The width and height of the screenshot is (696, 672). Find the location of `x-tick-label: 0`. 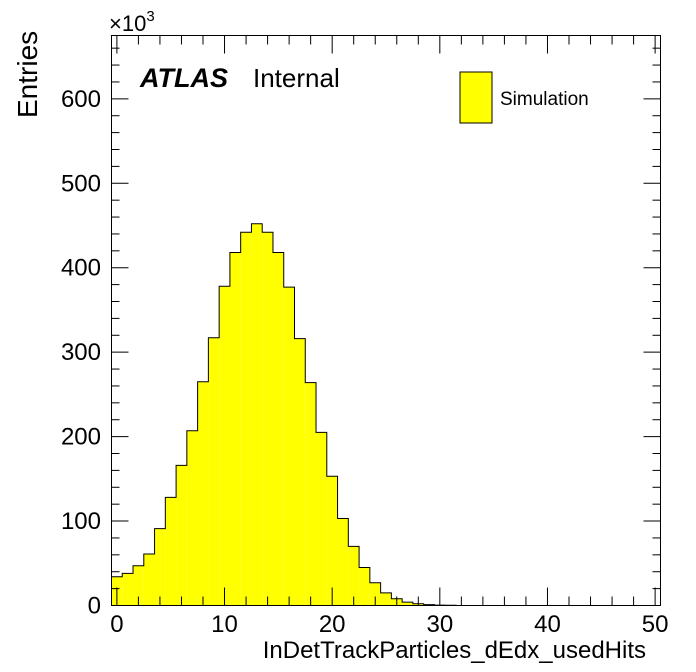

x-tick-label: 0 is located at coordinates (116, 624).